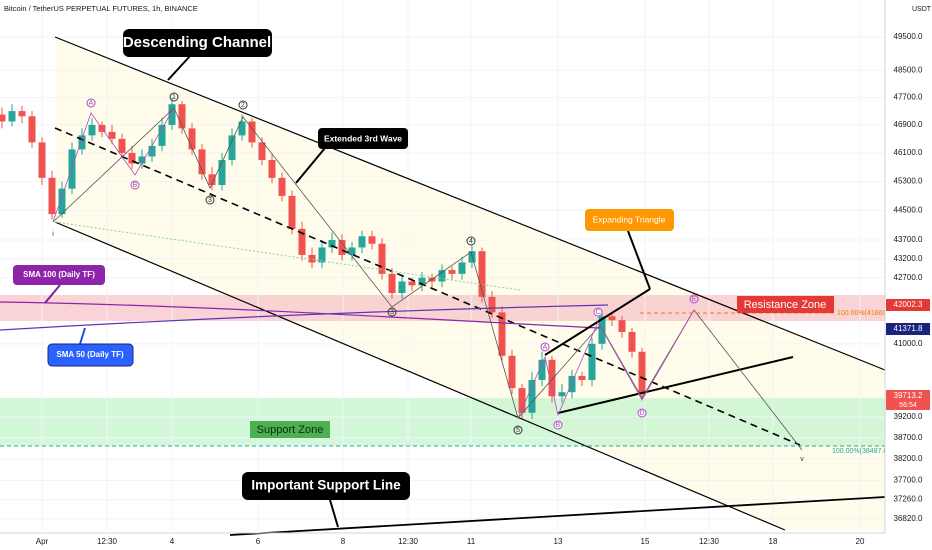 This screenshot has height=550, width=932. Describe the element at coordinates (172, 541) in the screenshot. I see `x-tick-label: 4` at that location.